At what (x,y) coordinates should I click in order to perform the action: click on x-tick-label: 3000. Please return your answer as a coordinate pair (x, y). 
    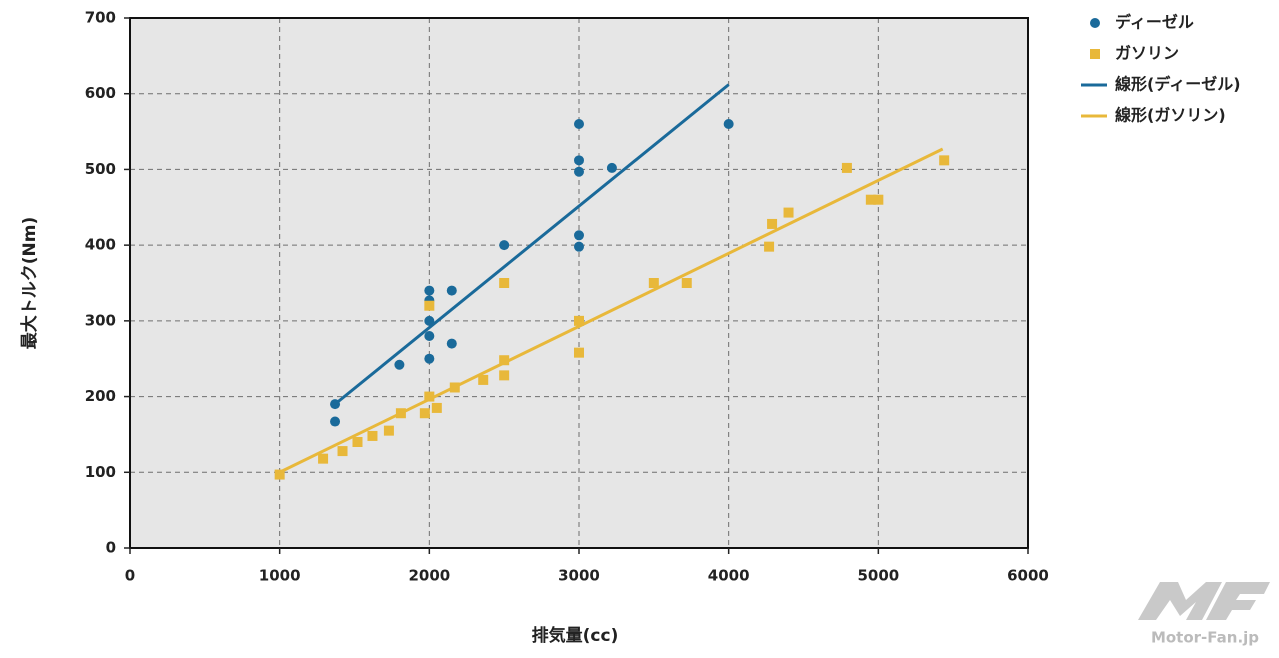
    Looking at the image, I should click on (579, 576).